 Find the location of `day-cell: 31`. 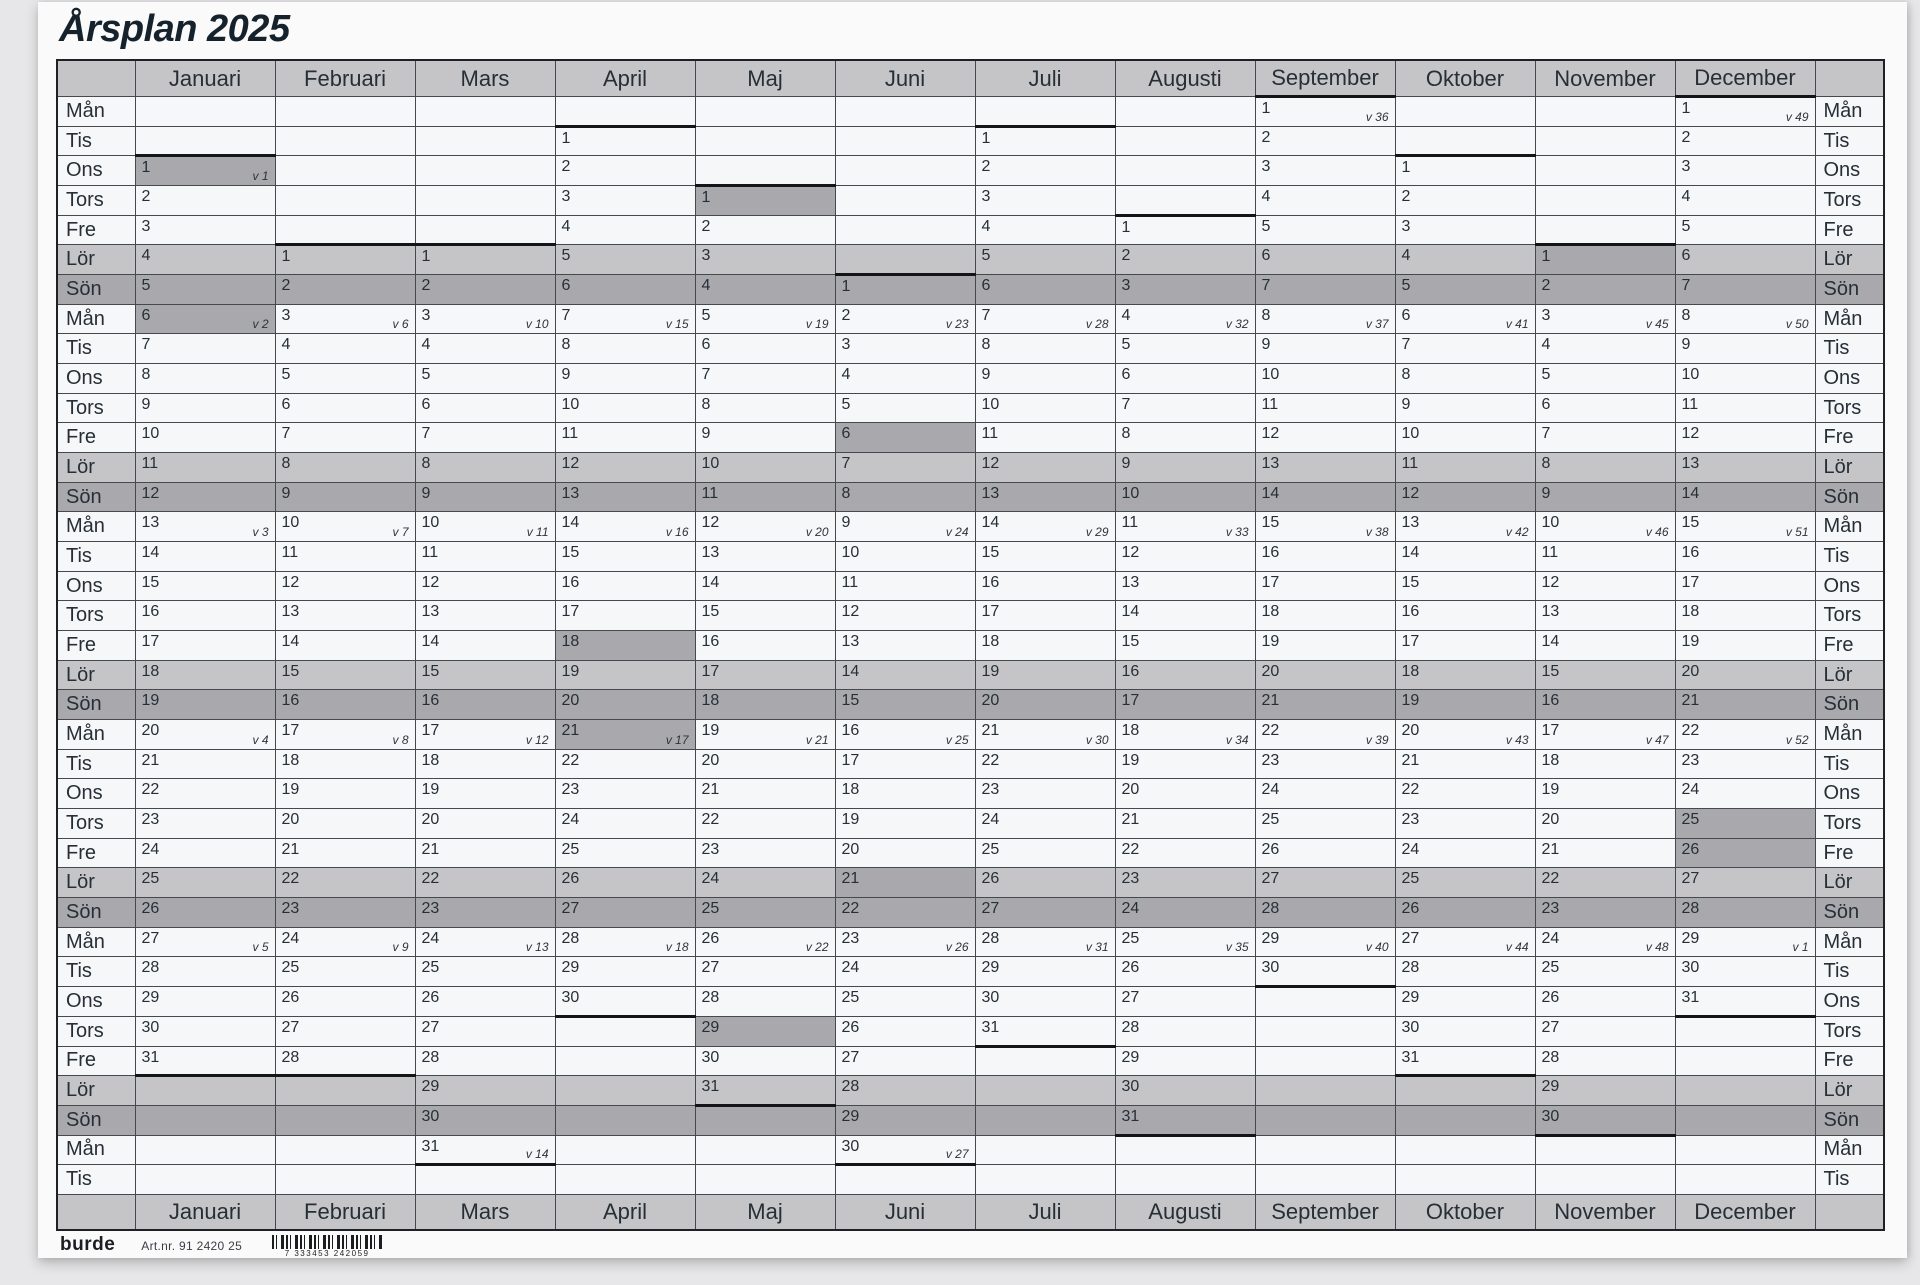

day-cell: 31 is located at coordinates (1185, 1120).